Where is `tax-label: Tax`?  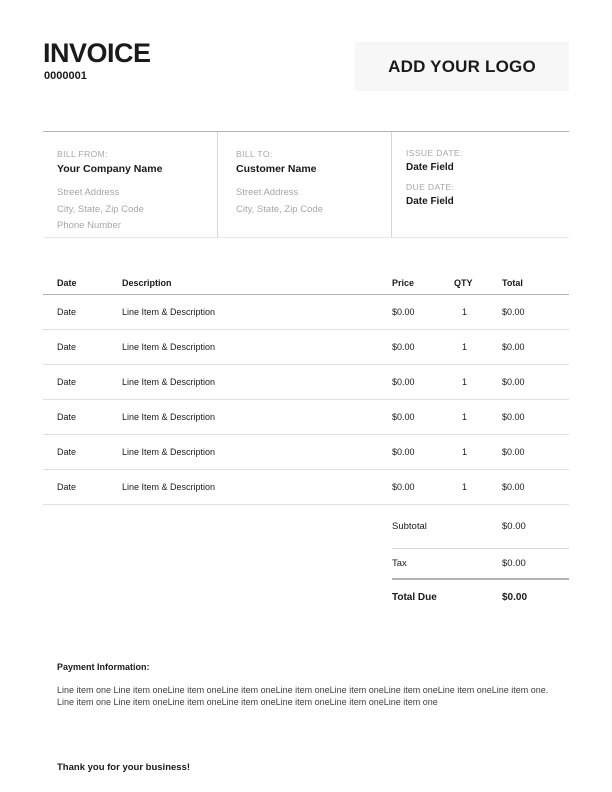 tax-label: Tax is located at coordinates (399, 563).